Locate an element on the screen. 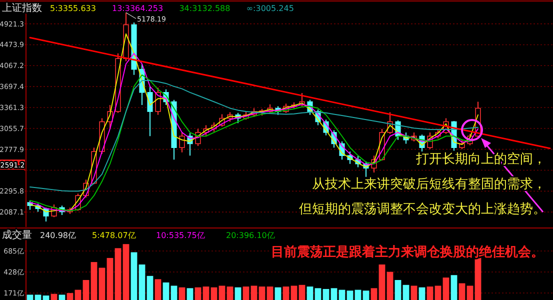 The width and height of the screenshot is (553, 300). annotation: 240.98亿 is located at coordinates (58, 235).